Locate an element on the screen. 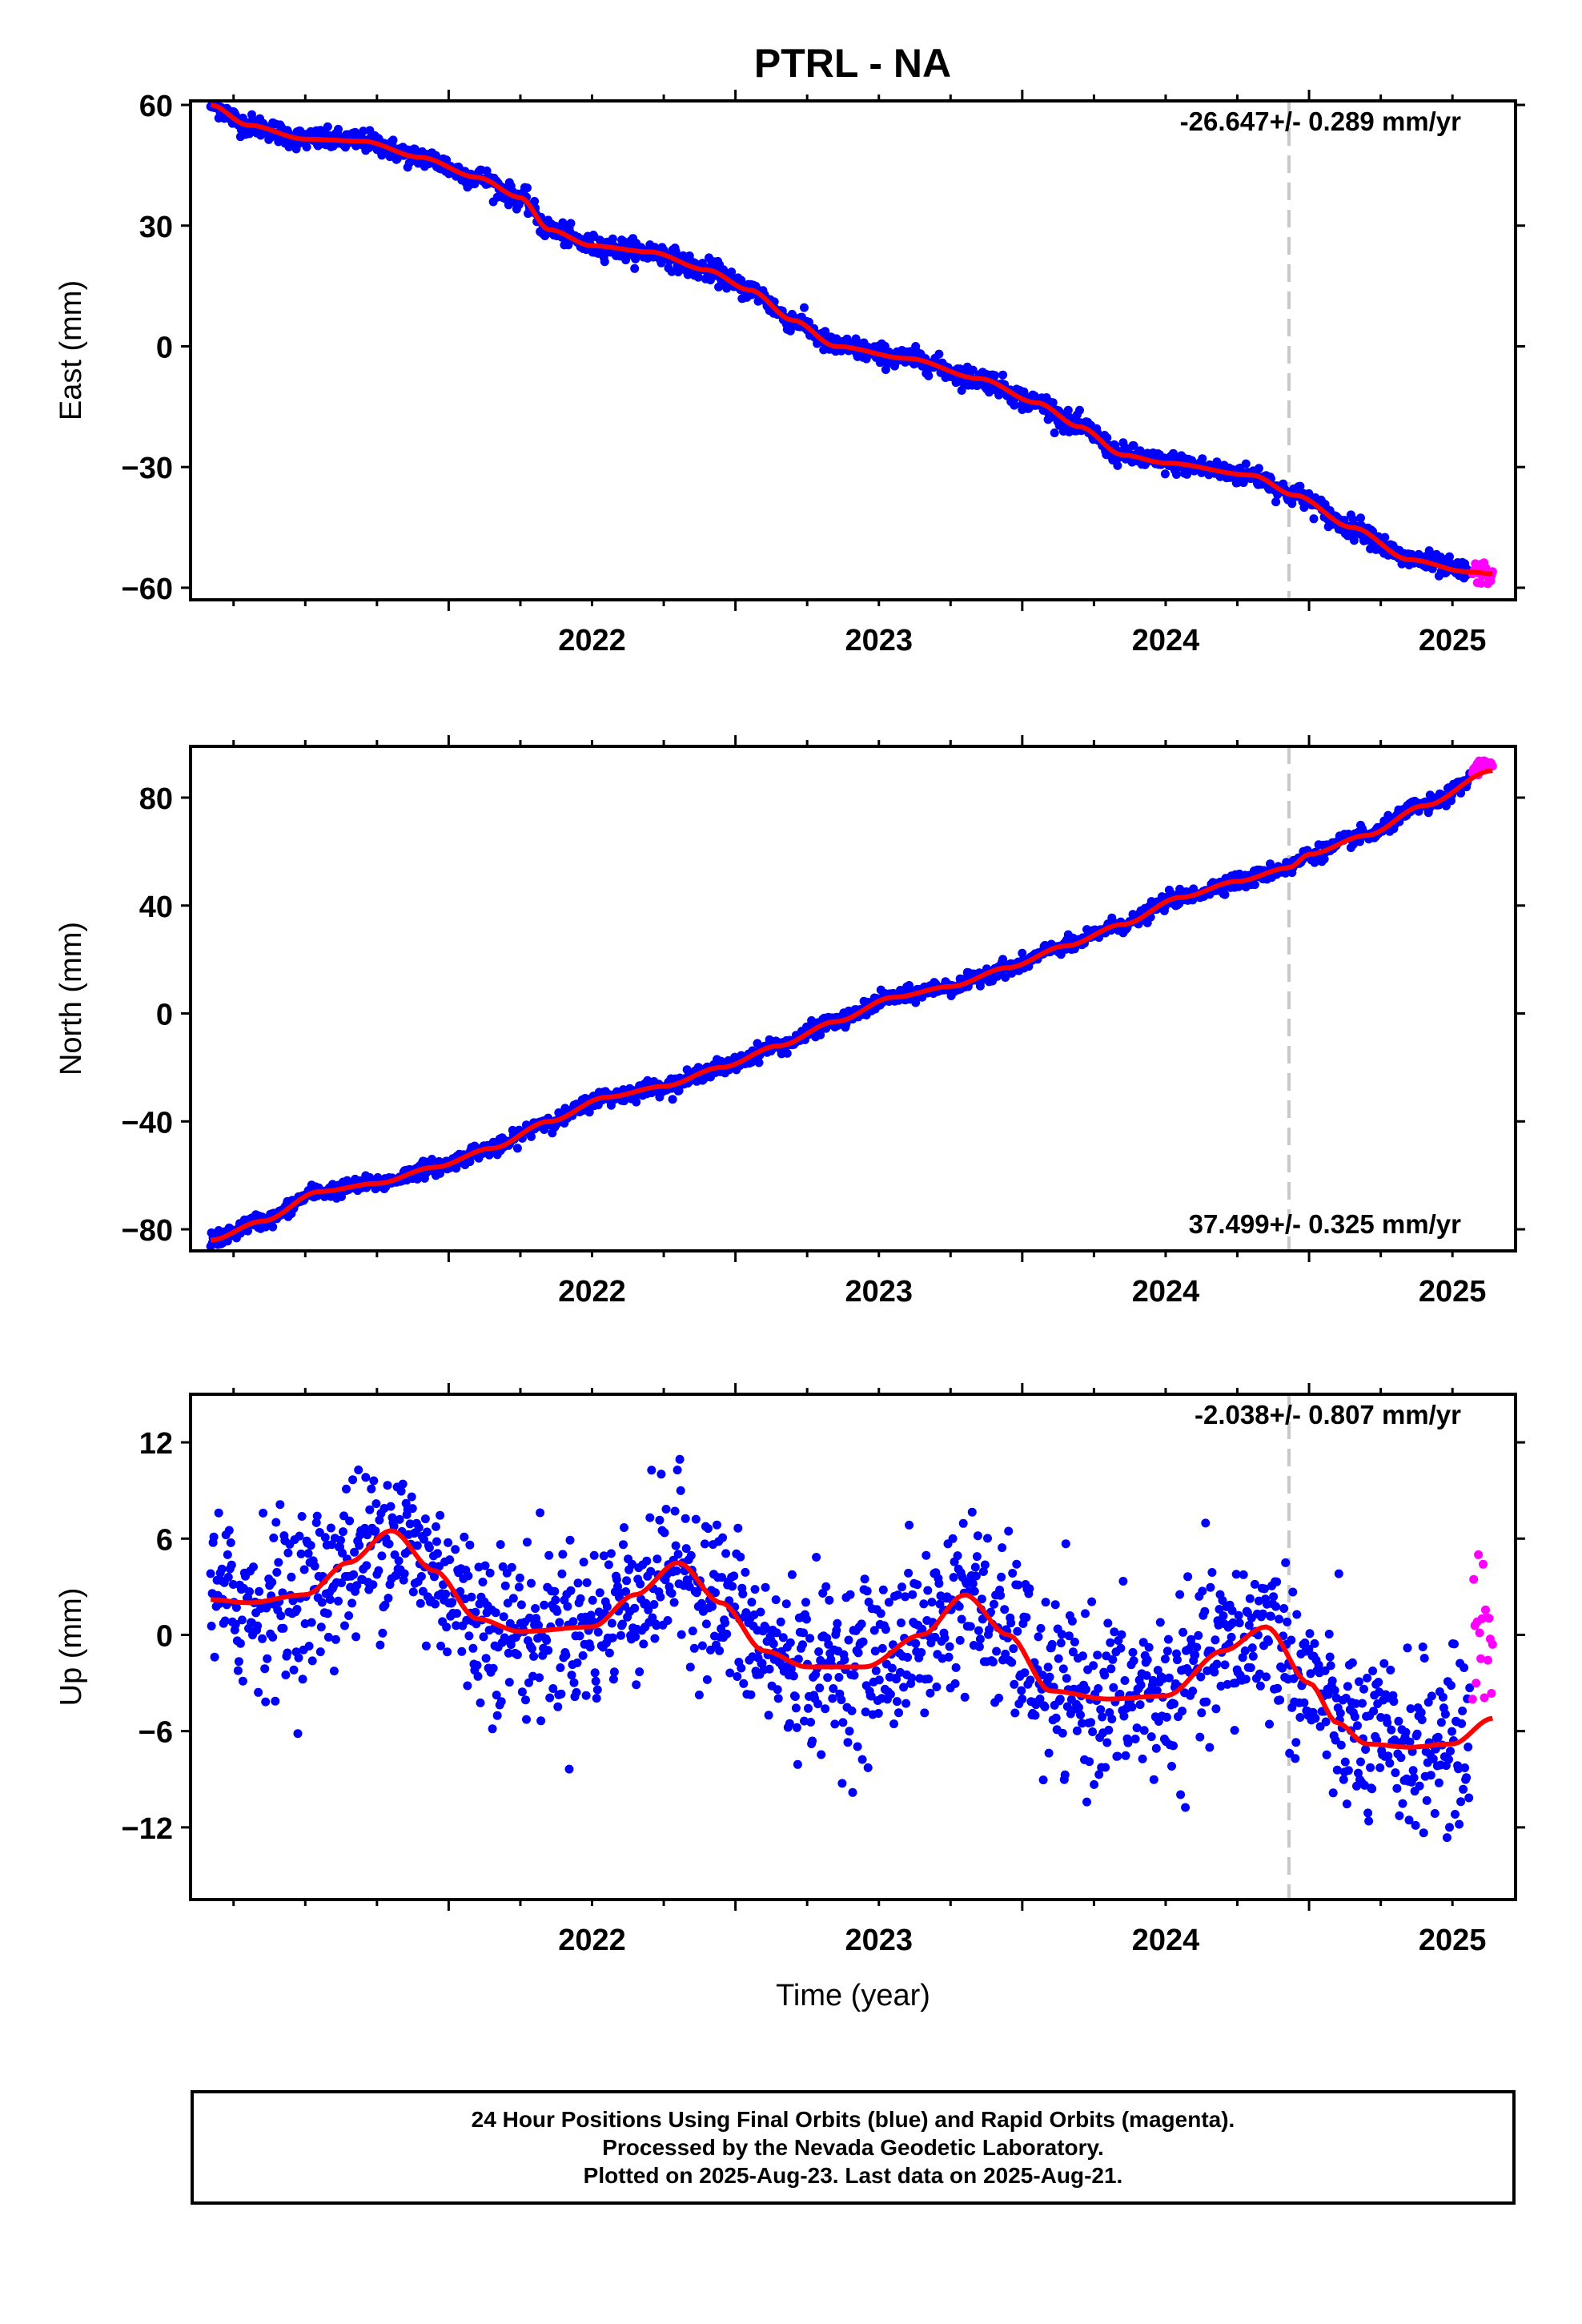 This screenshot has width=1582, height=2324. x-tick-label: 2024 is located at coordinates (1166, 1940).